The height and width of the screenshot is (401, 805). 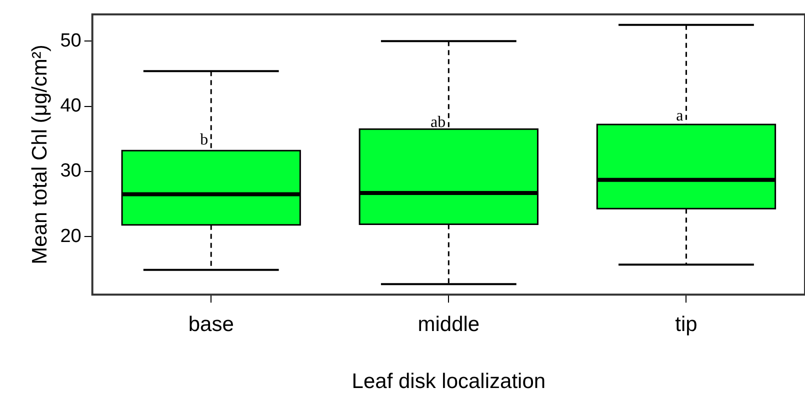 What do you see at coordinates (680, 116) in the screenshot?
I see `annotation: a` at bounding box center [680, 116].